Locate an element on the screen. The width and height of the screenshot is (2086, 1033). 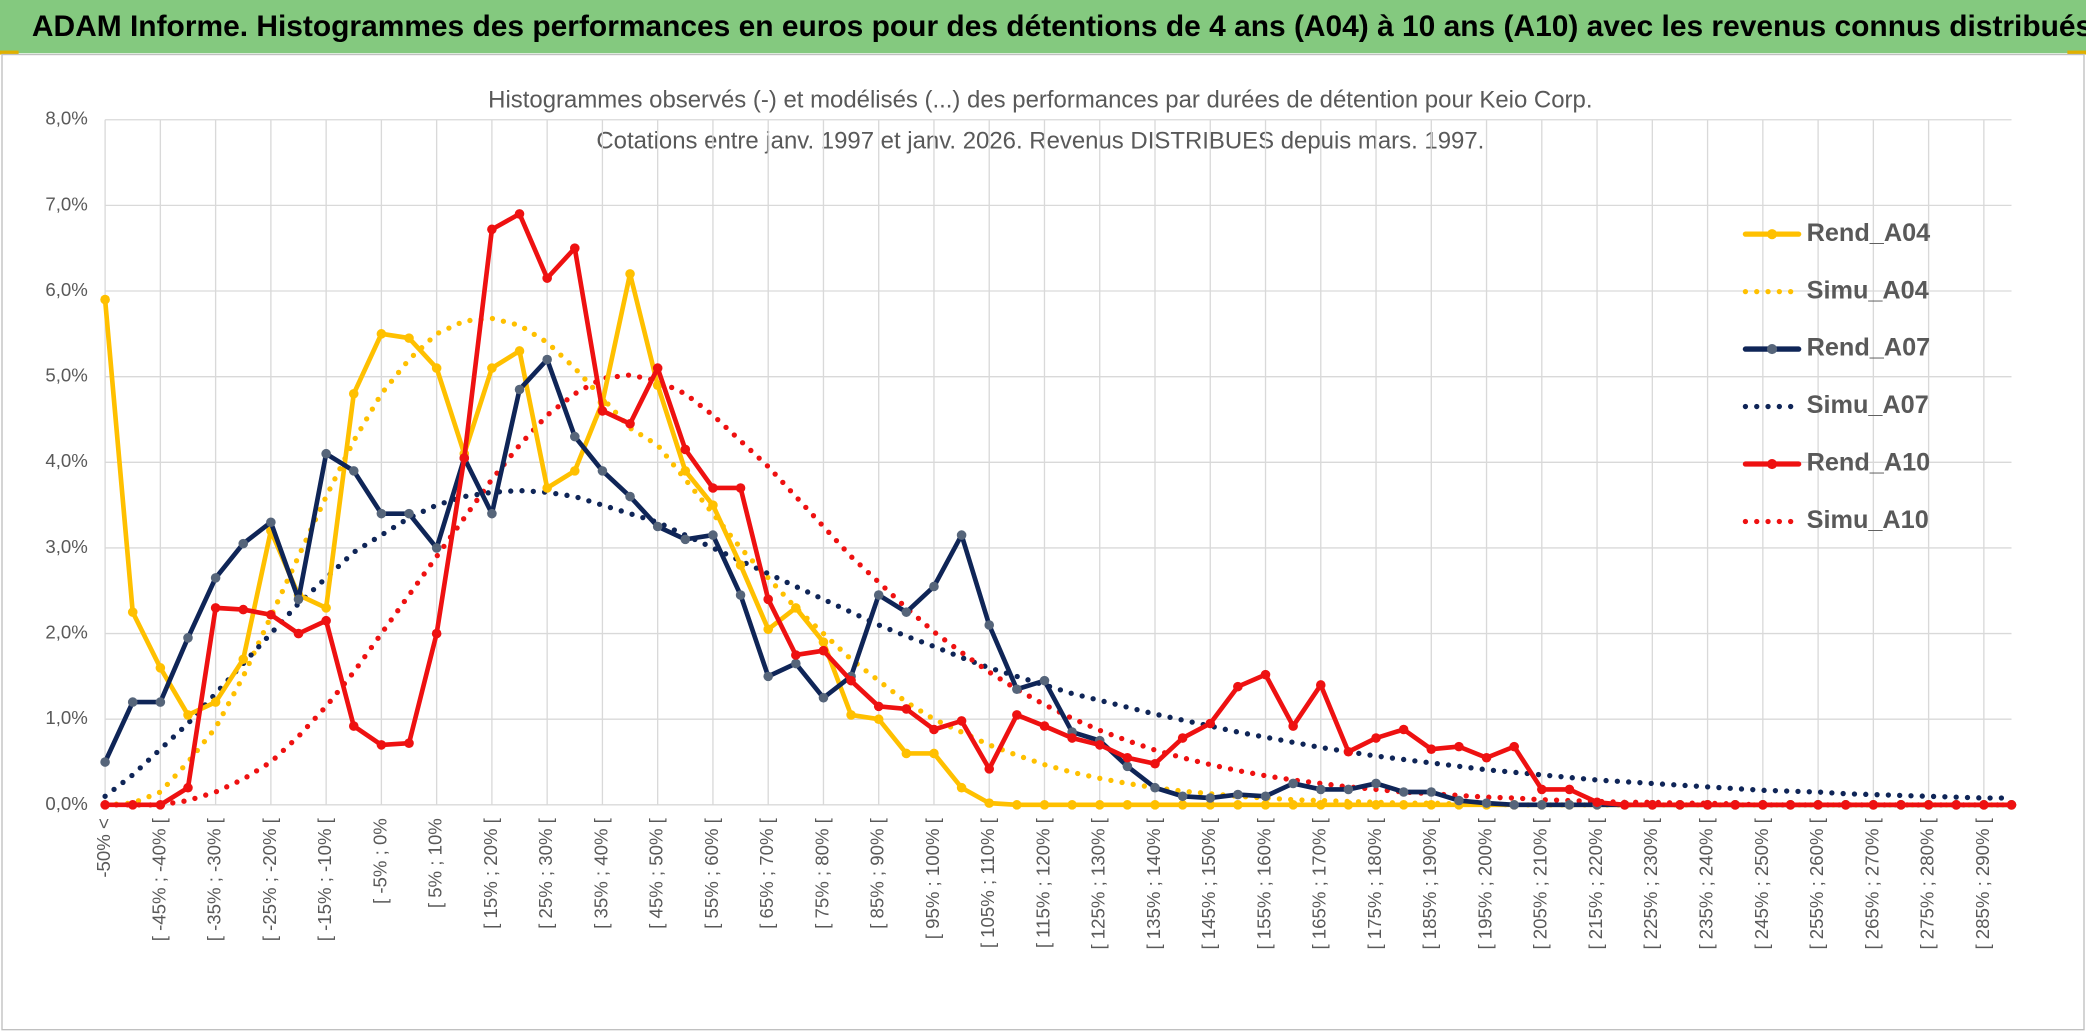
y-tick-label: 7,0% is located at coordinates (66, 203).